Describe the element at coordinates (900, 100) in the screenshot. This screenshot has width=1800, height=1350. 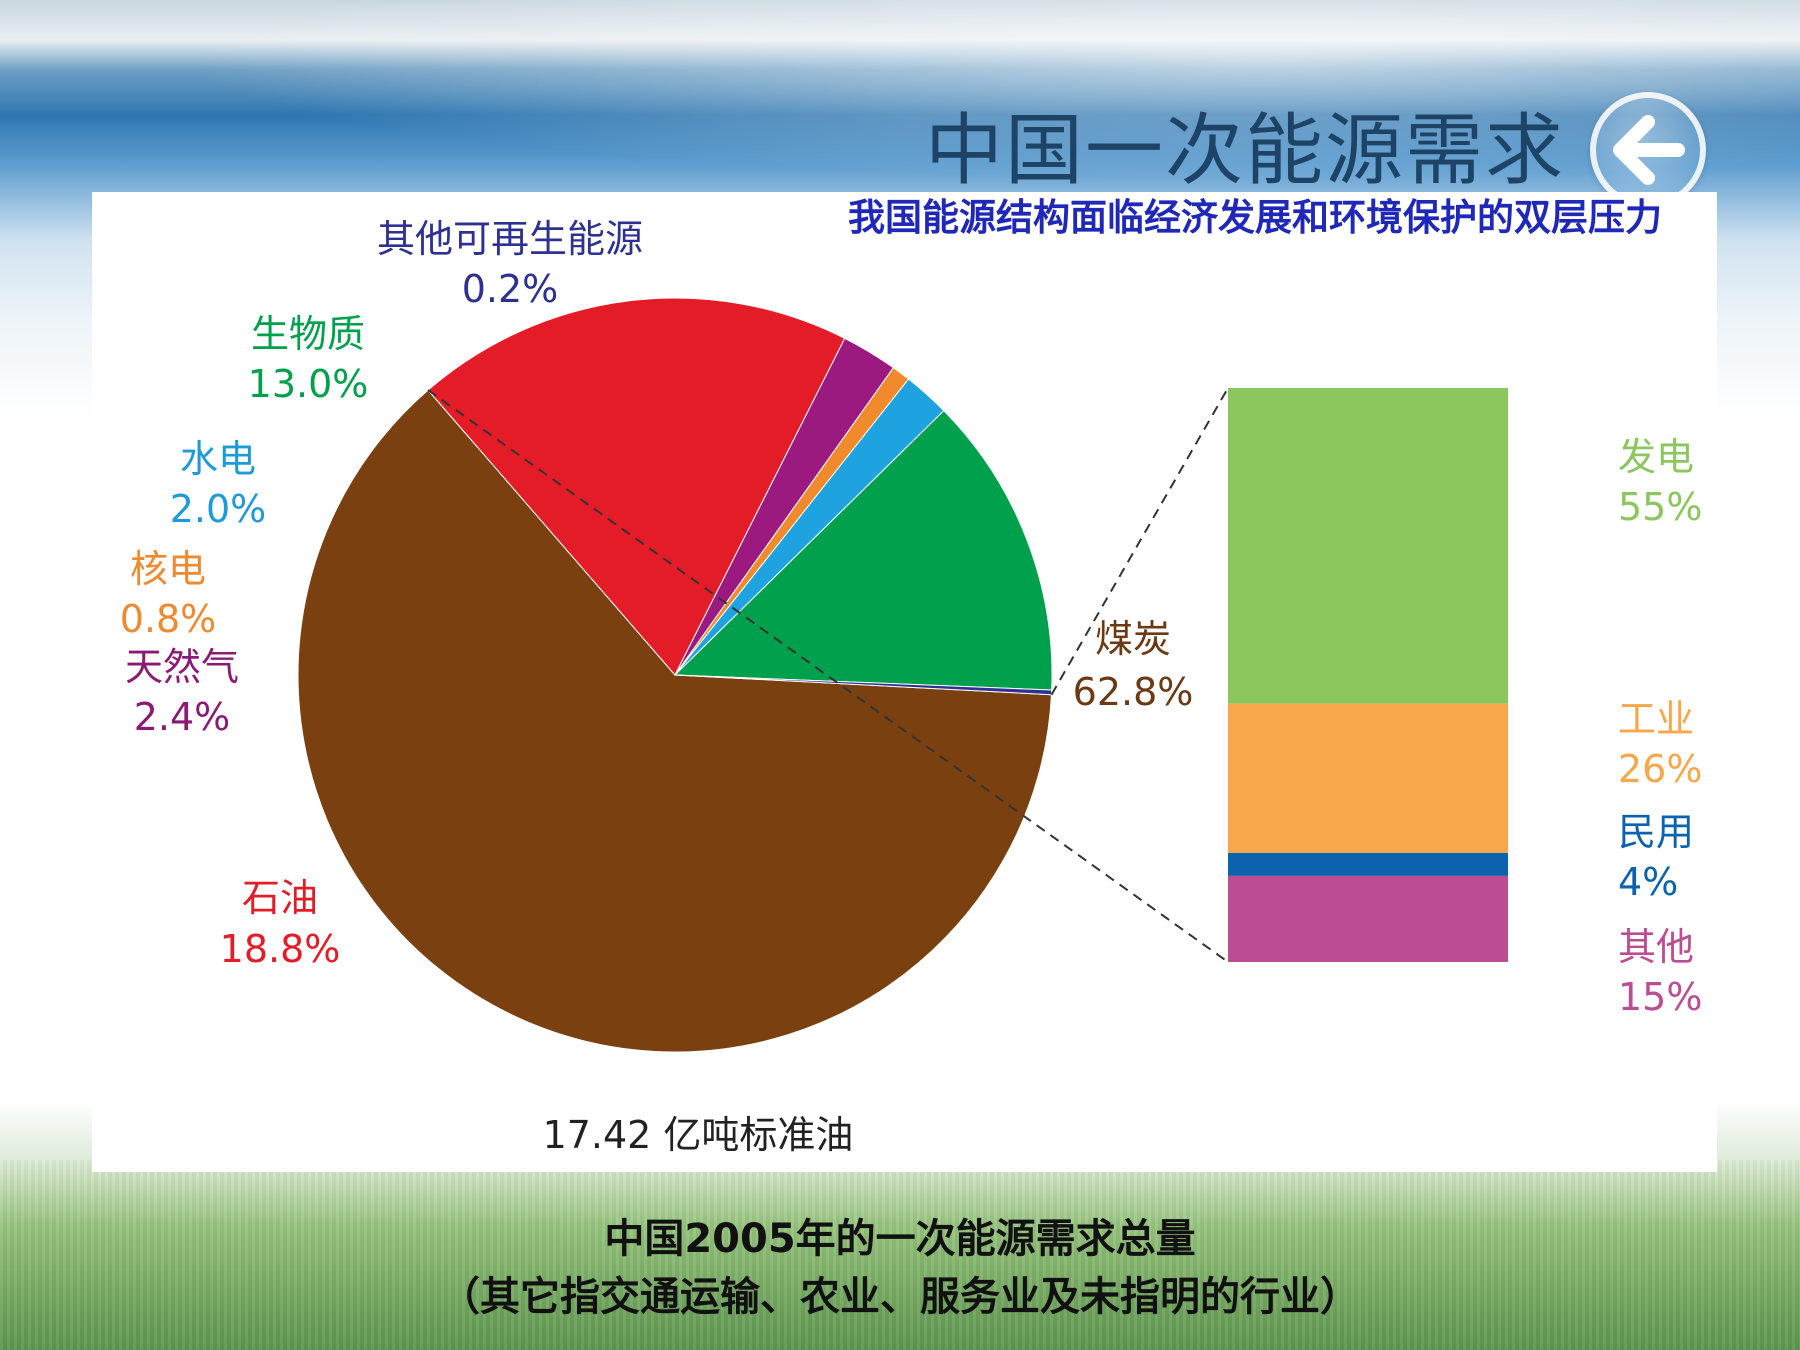
I see `sky-background` at that location.